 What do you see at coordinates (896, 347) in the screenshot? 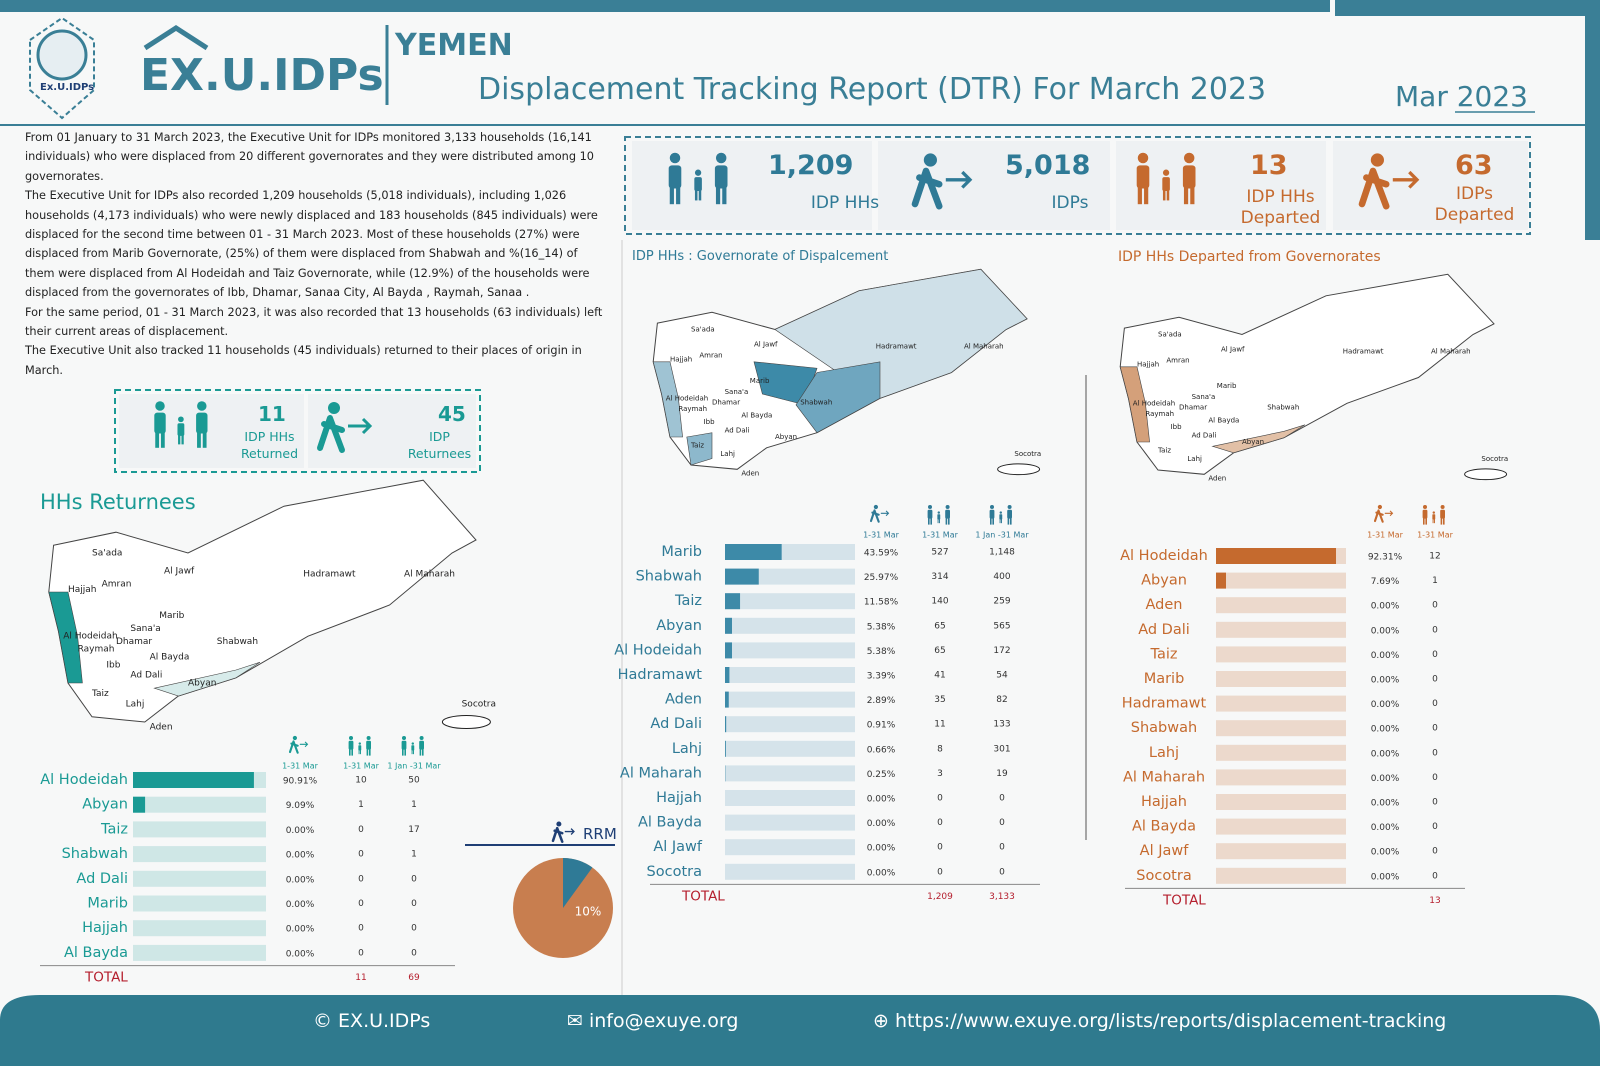
I see `map-label: Hadramawt` at bounding box center [896, 347].